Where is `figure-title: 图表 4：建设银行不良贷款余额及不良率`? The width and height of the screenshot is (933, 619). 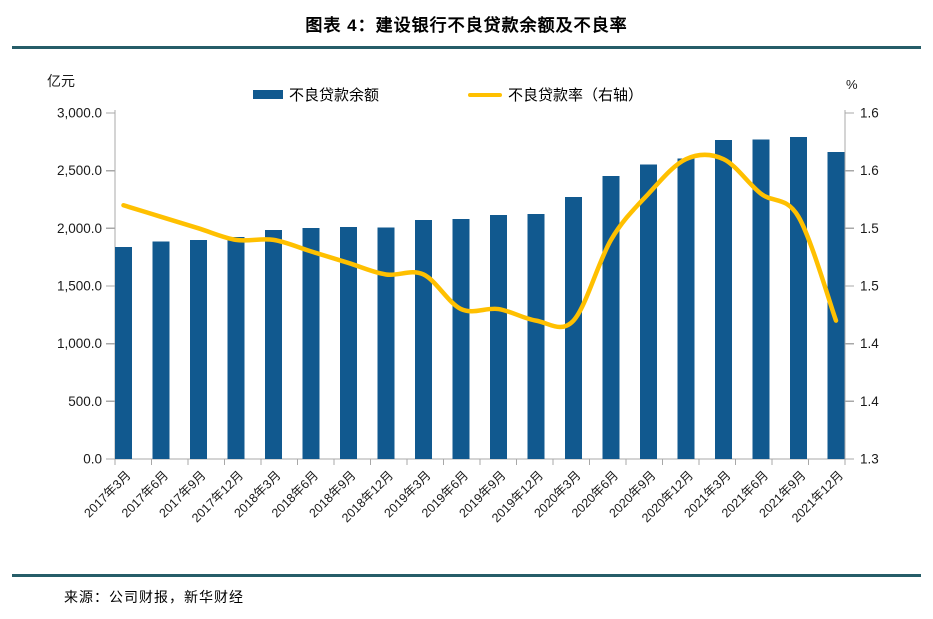 figure-title: 图表 4：建设银行不良贷款余额及不良率 is located at coordinates (466, 25).